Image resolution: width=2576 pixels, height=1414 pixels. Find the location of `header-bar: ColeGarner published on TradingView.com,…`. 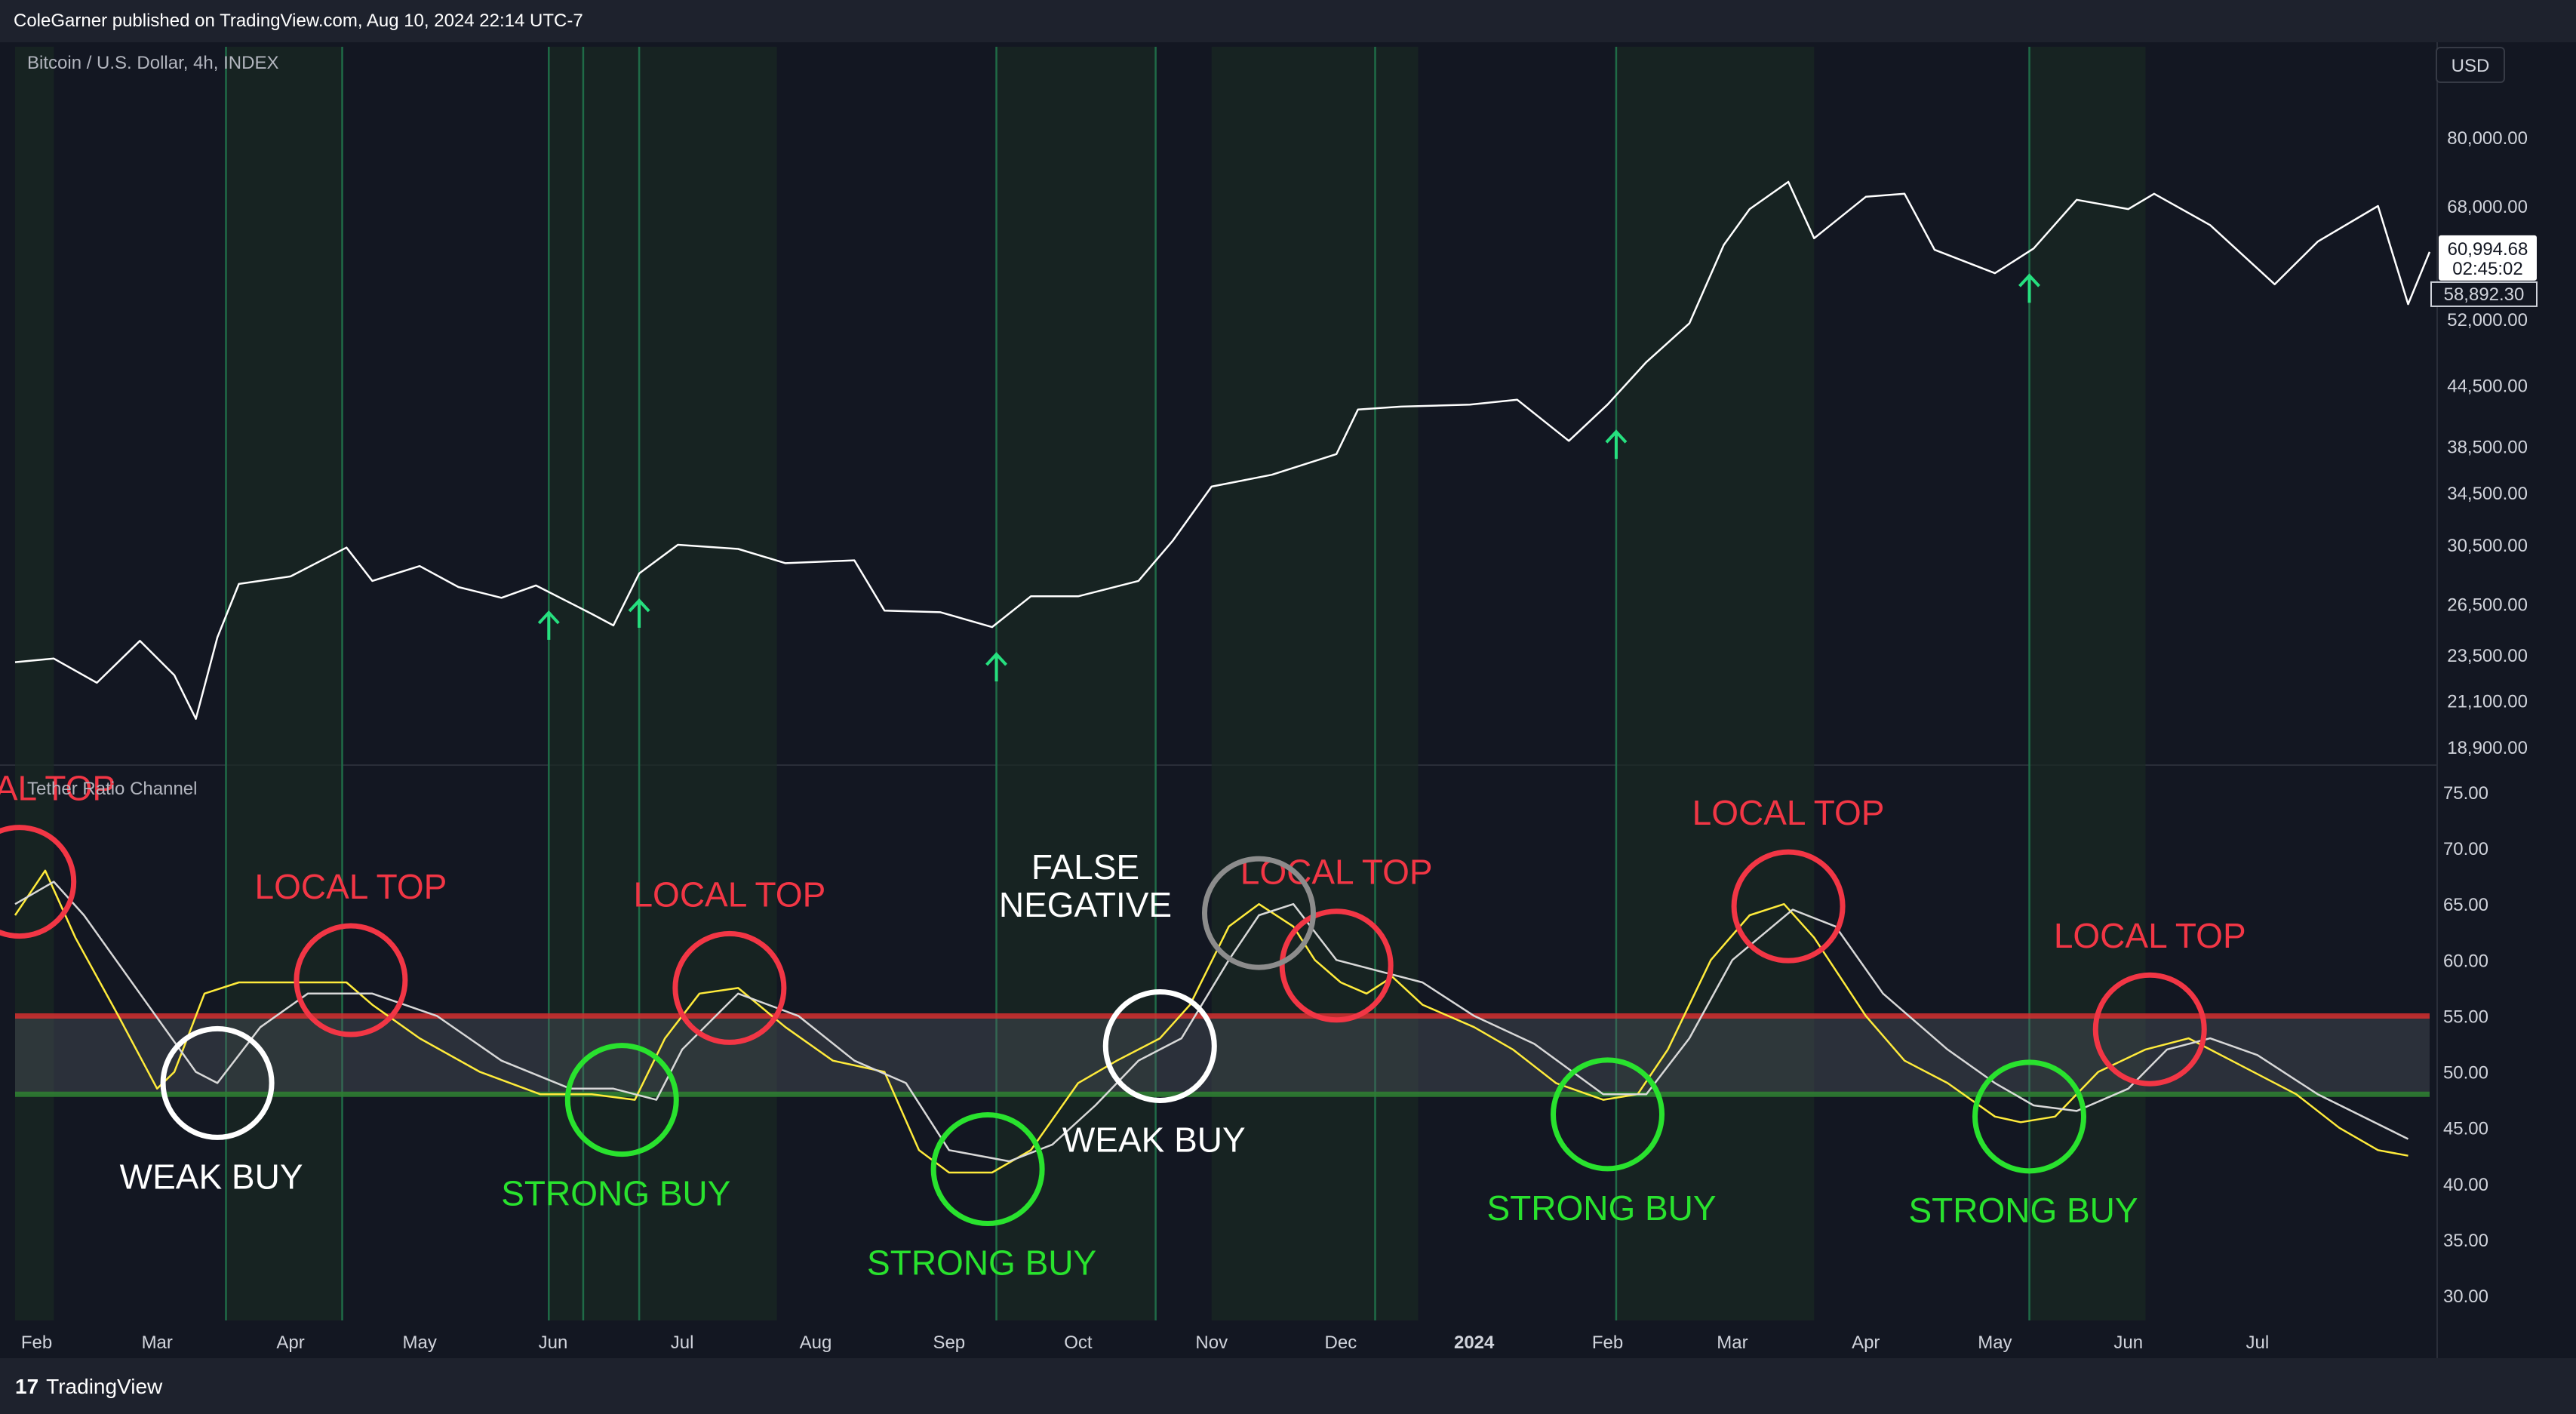

header-bar: ColeGarner published on TradingView.com,… is located at coordinates (1288, 21).